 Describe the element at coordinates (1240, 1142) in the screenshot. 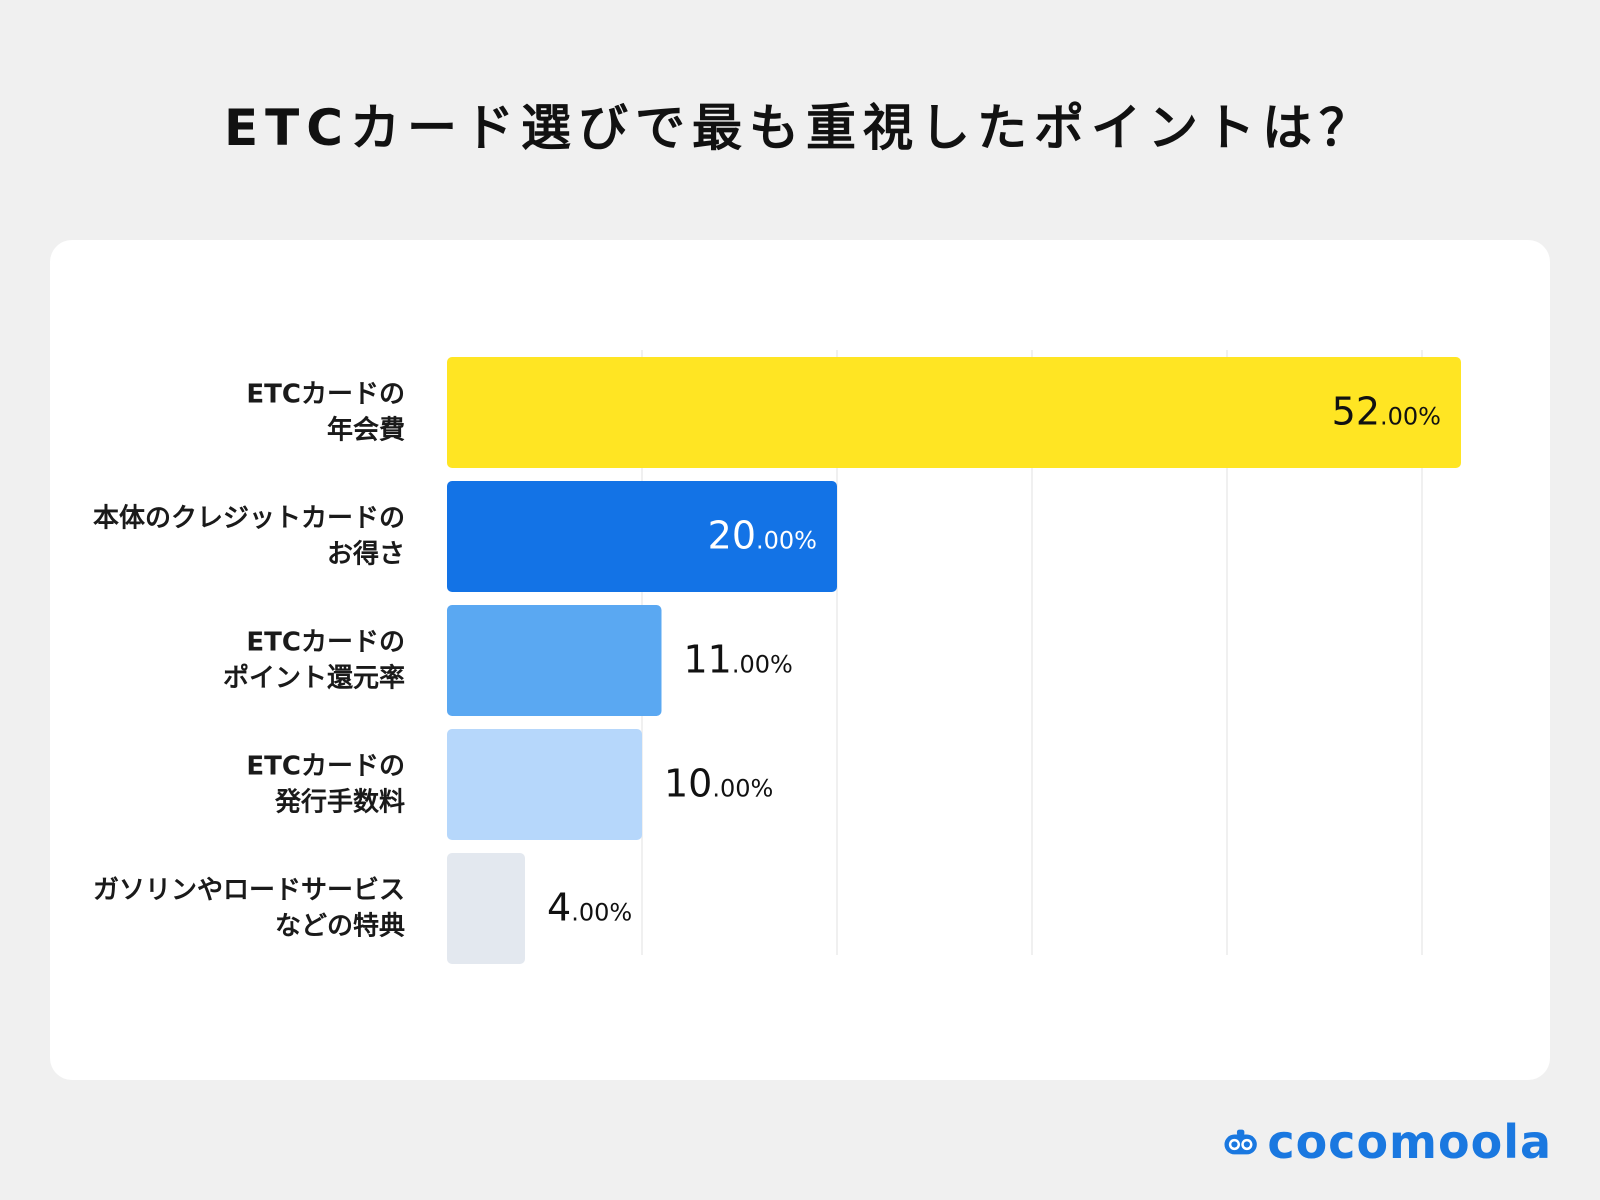

I see `cocomoola-logo-icon` at that location.